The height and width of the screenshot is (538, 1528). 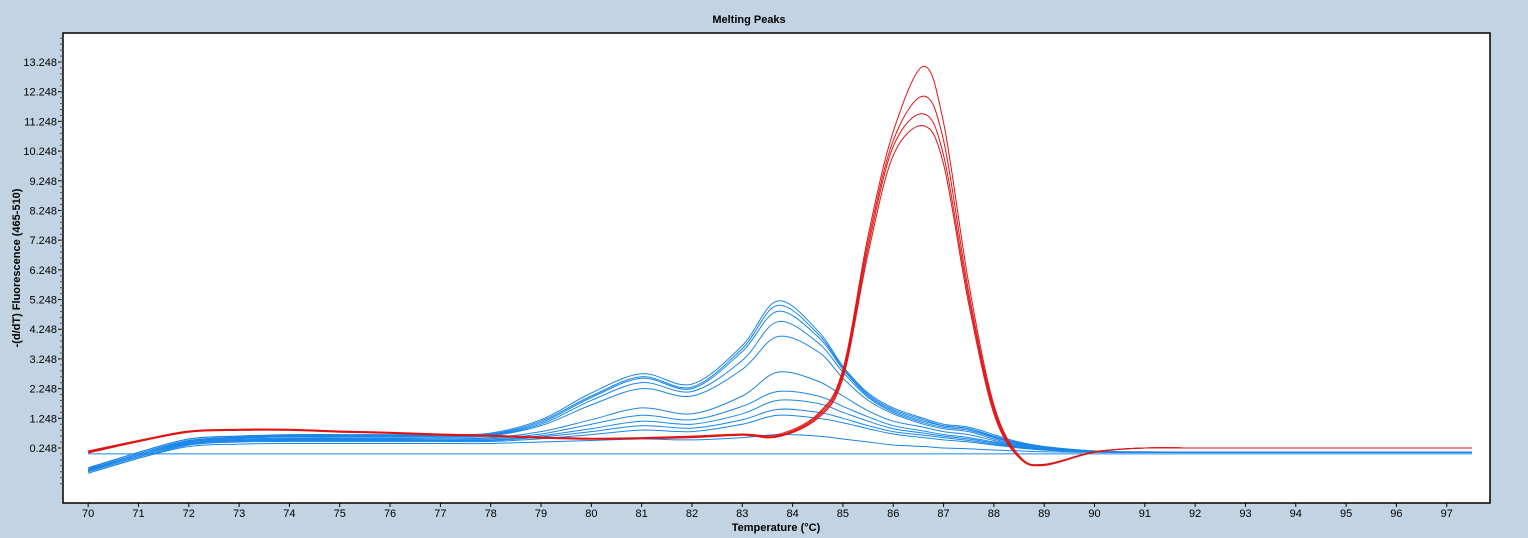 I want to click on x-tick-label: 96, so click(x=1396, y=514).